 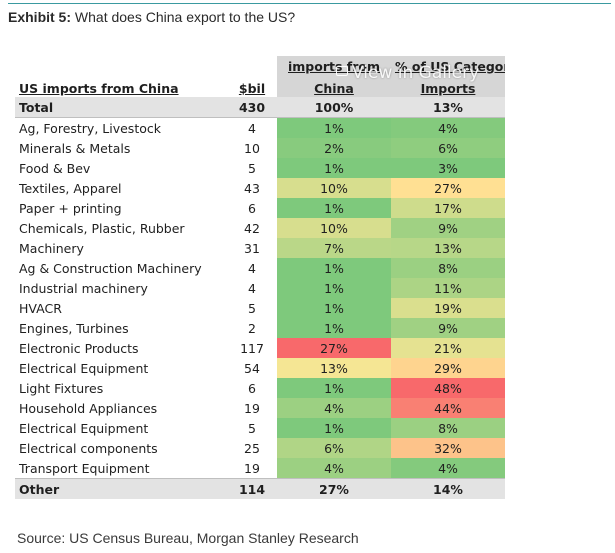 What do you see at coordinates (334, 107) in the screenshot?
I see `row-share: 100%` at bounding box center [334, 107].